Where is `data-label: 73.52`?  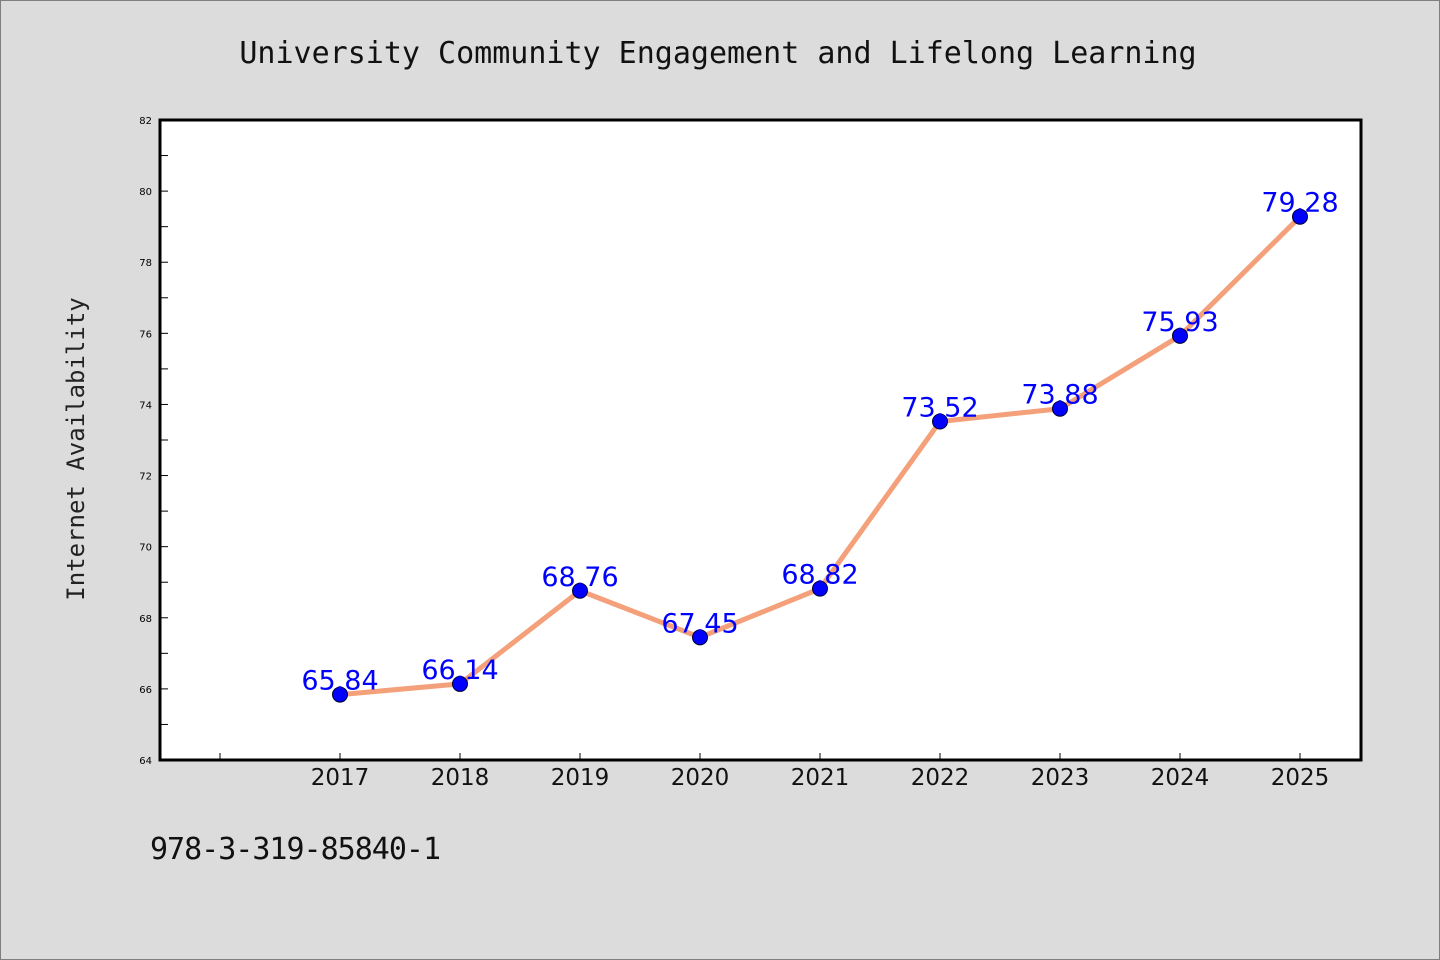
data-label: 73.52 is located at coordinates (939, 408).